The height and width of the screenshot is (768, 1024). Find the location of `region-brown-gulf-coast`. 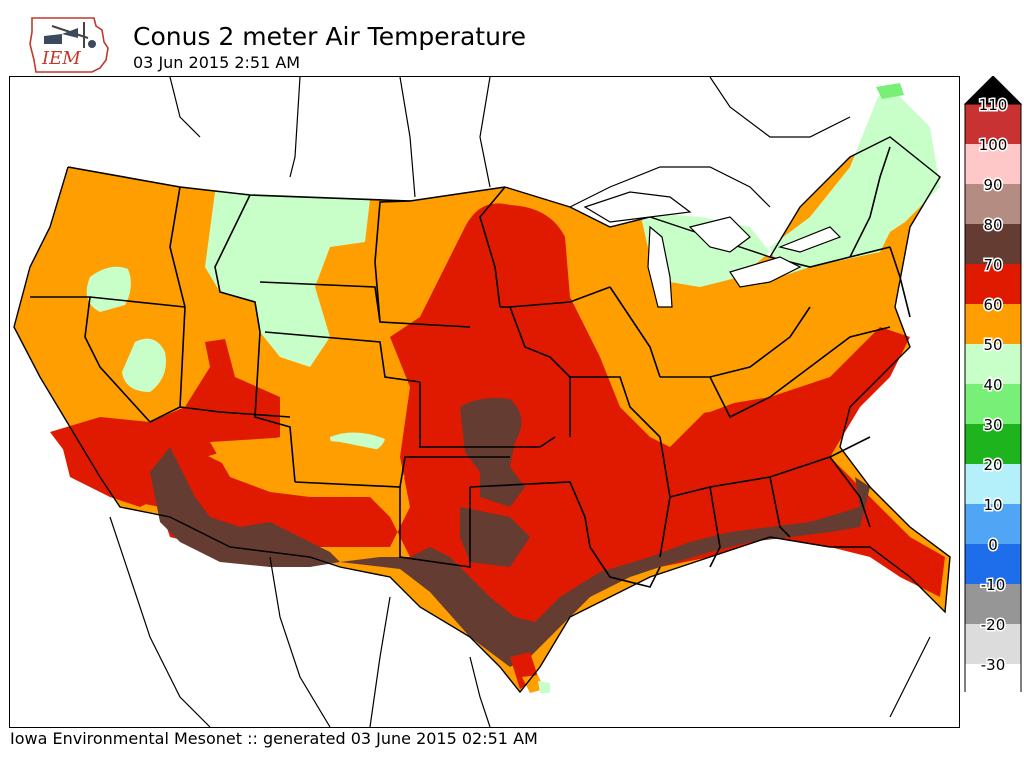

region-brown-gulf-coast is located at coordinates (605, 572).